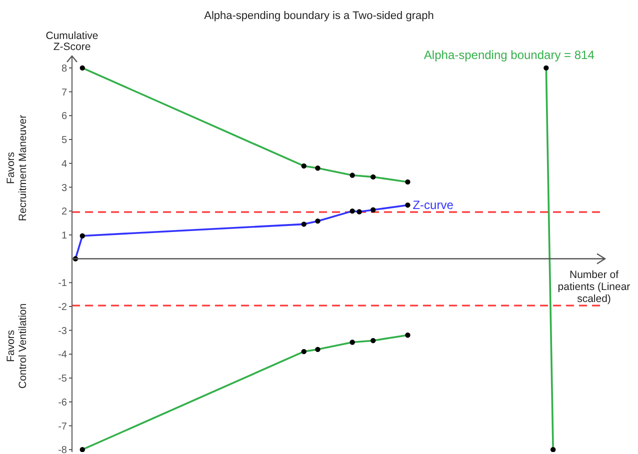 The image size is (638, 454). I want to click on y-tick-label: 8, so click(64, 68).